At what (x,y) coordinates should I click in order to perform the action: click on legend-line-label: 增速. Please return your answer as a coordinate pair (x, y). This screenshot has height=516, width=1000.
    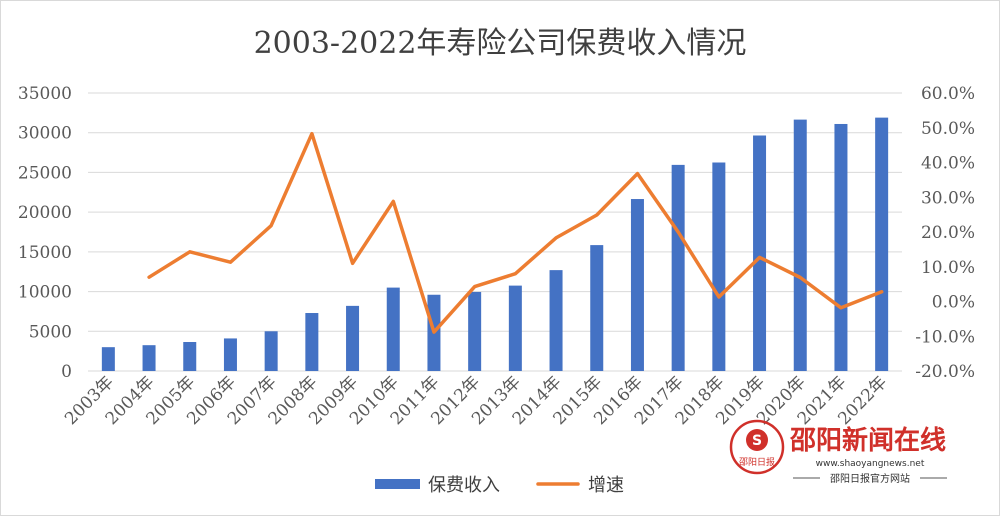
    Looking at the image, I should click on (606, 485).